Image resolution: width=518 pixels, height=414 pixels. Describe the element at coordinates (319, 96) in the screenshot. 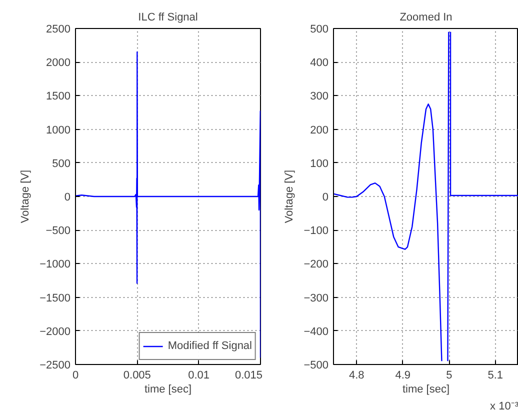

I see `y-tick-label: 300` at that location.